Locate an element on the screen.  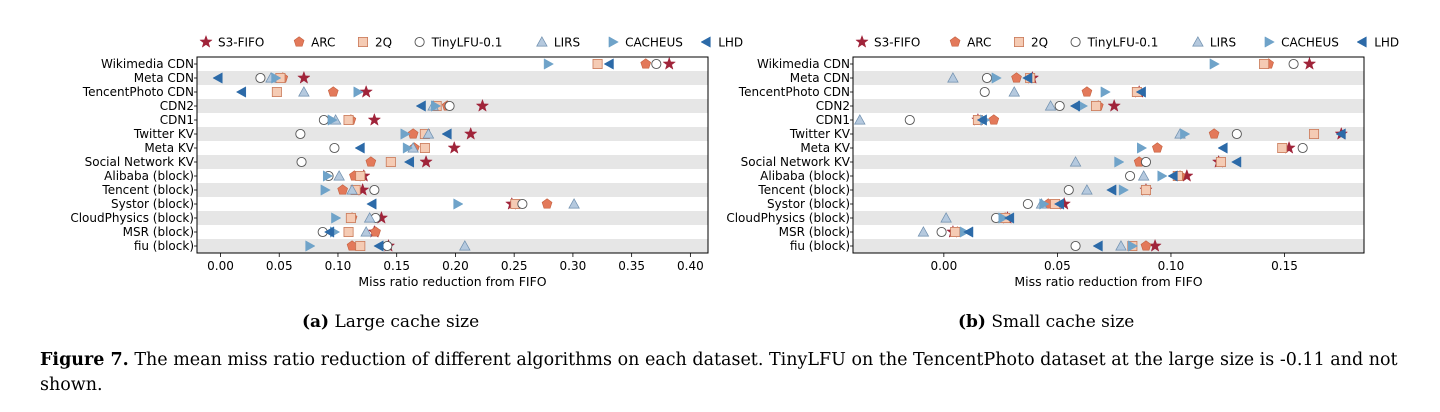
y-tick-label-cdn2: CDN2 is located at coordinates (177, 106).